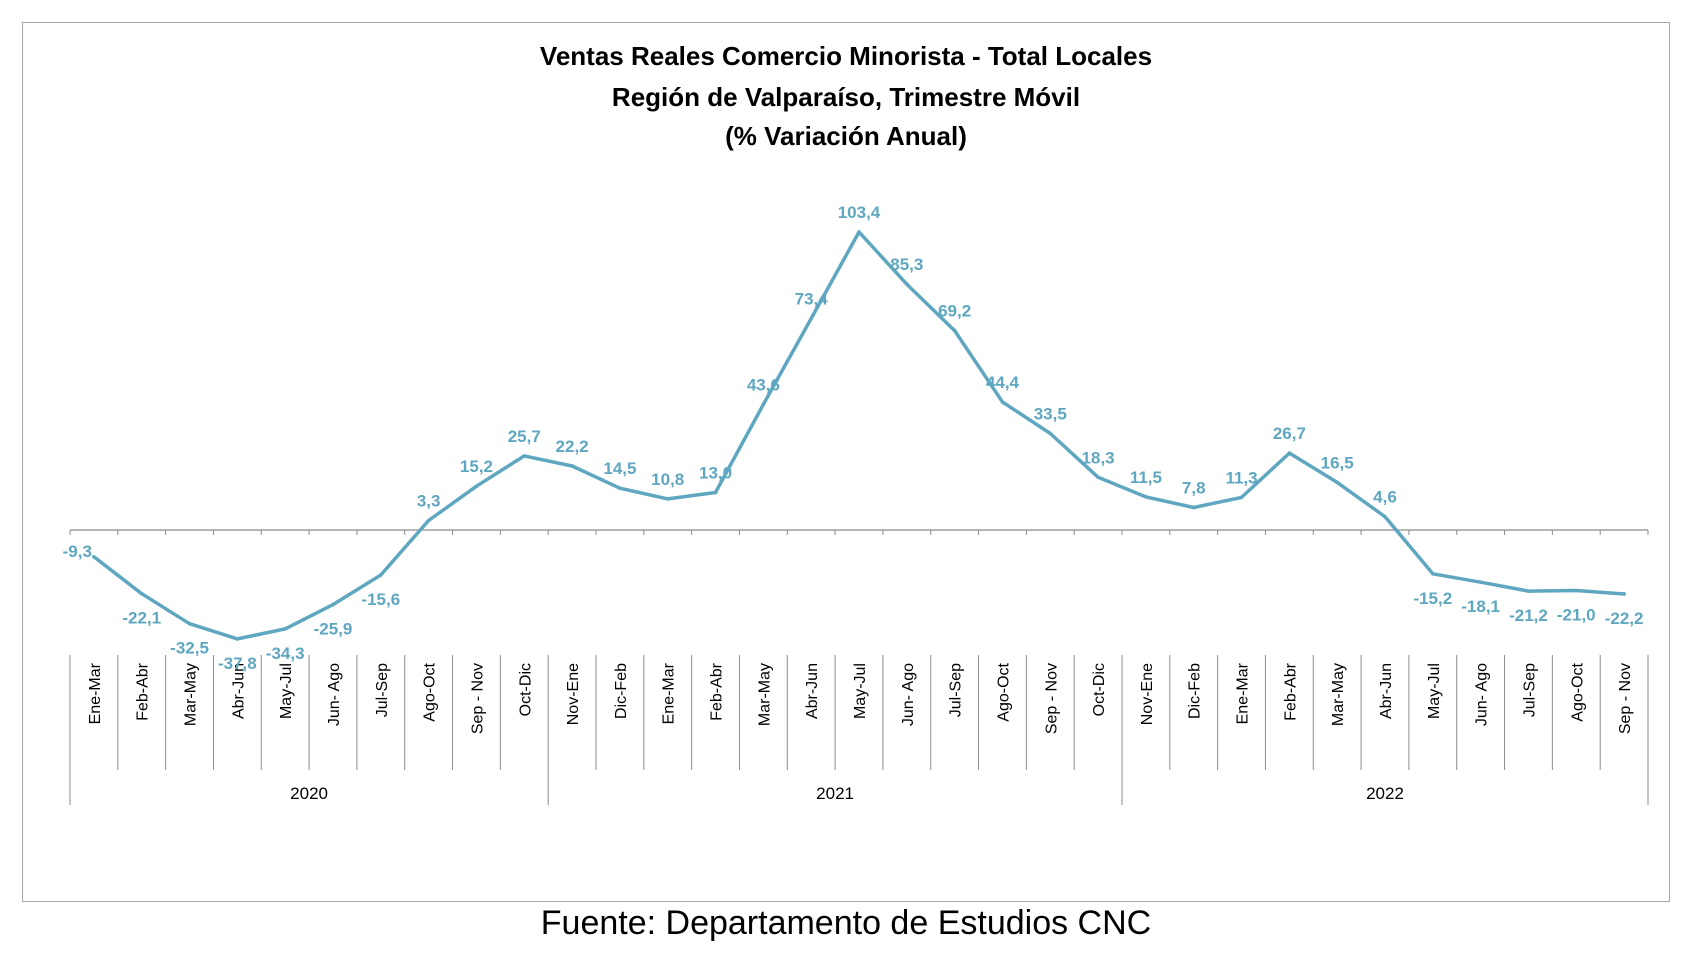 The height and width of the screenshot is (970, 1692). I want to click on data-label: -22,2, so click(1624, 618).